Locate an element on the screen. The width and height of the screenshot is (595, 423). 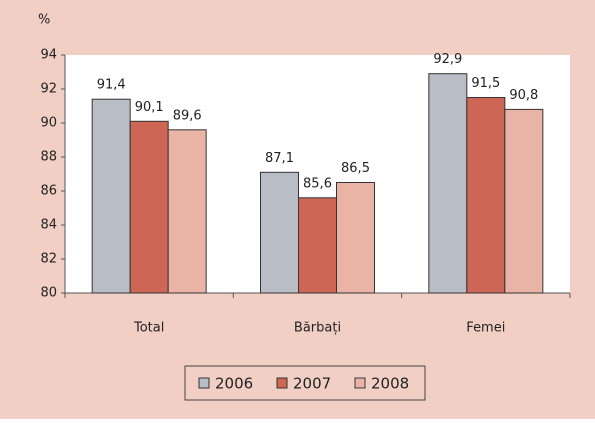
y-tick-label: 92 is located at coordinates (48, 89).